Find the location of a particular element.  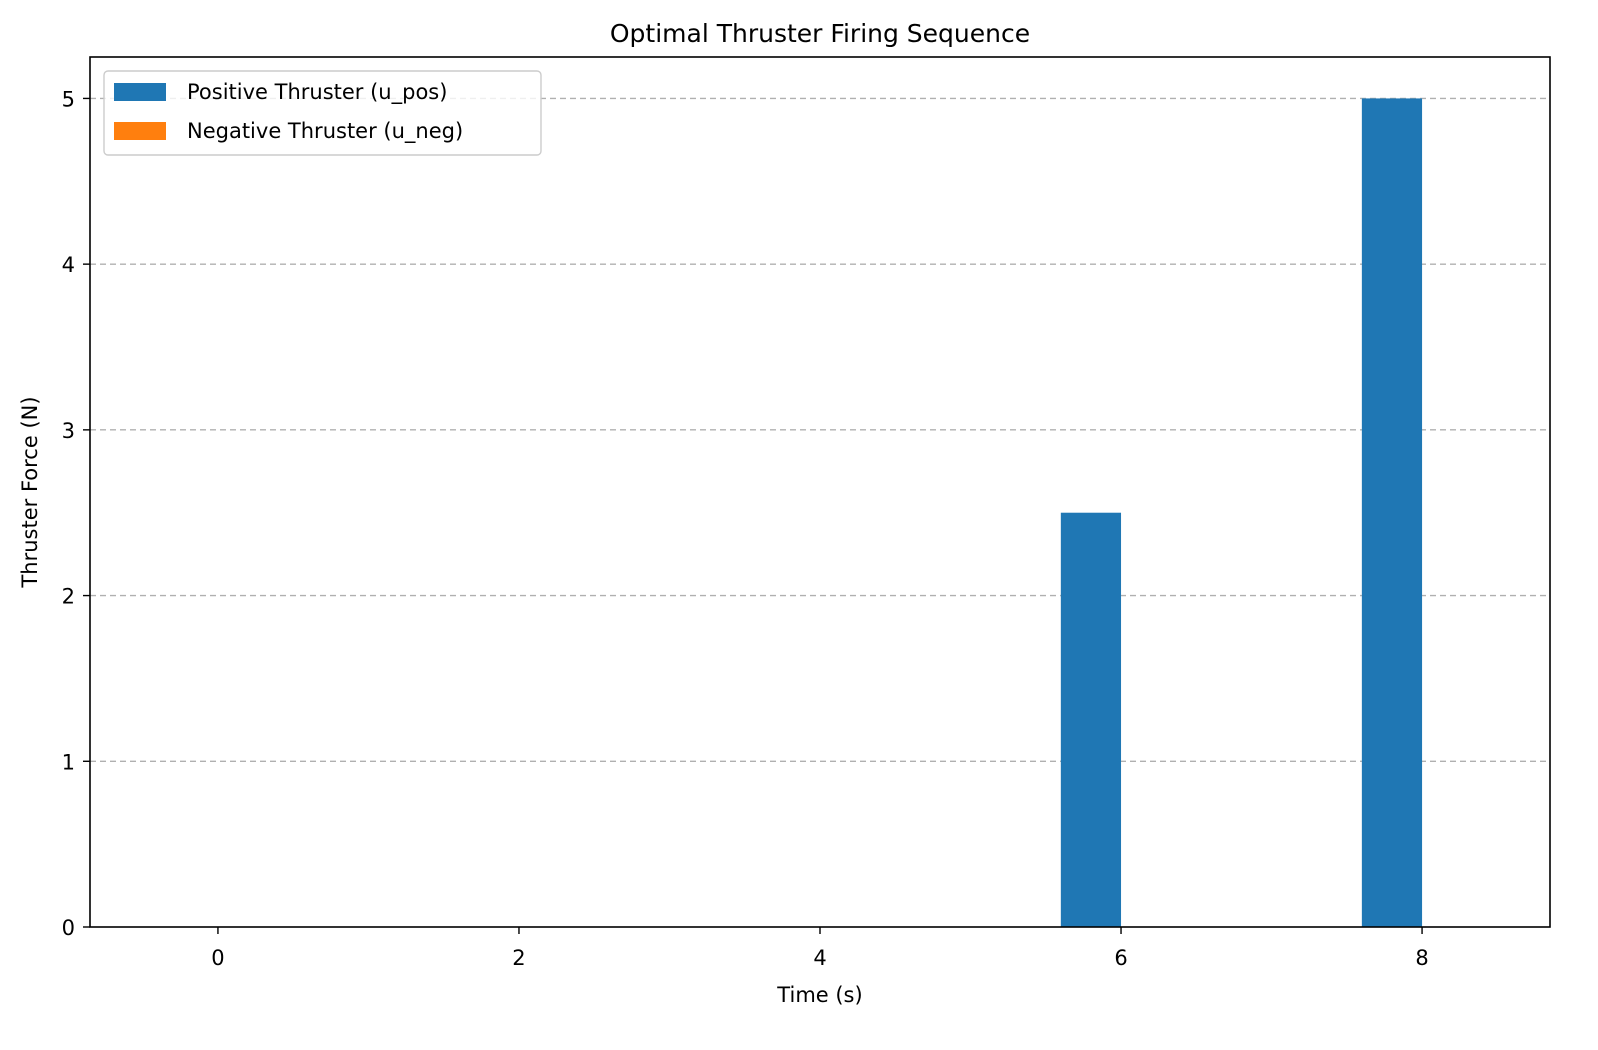

bar-positive-t6 is located at coordinates (1091, 719).